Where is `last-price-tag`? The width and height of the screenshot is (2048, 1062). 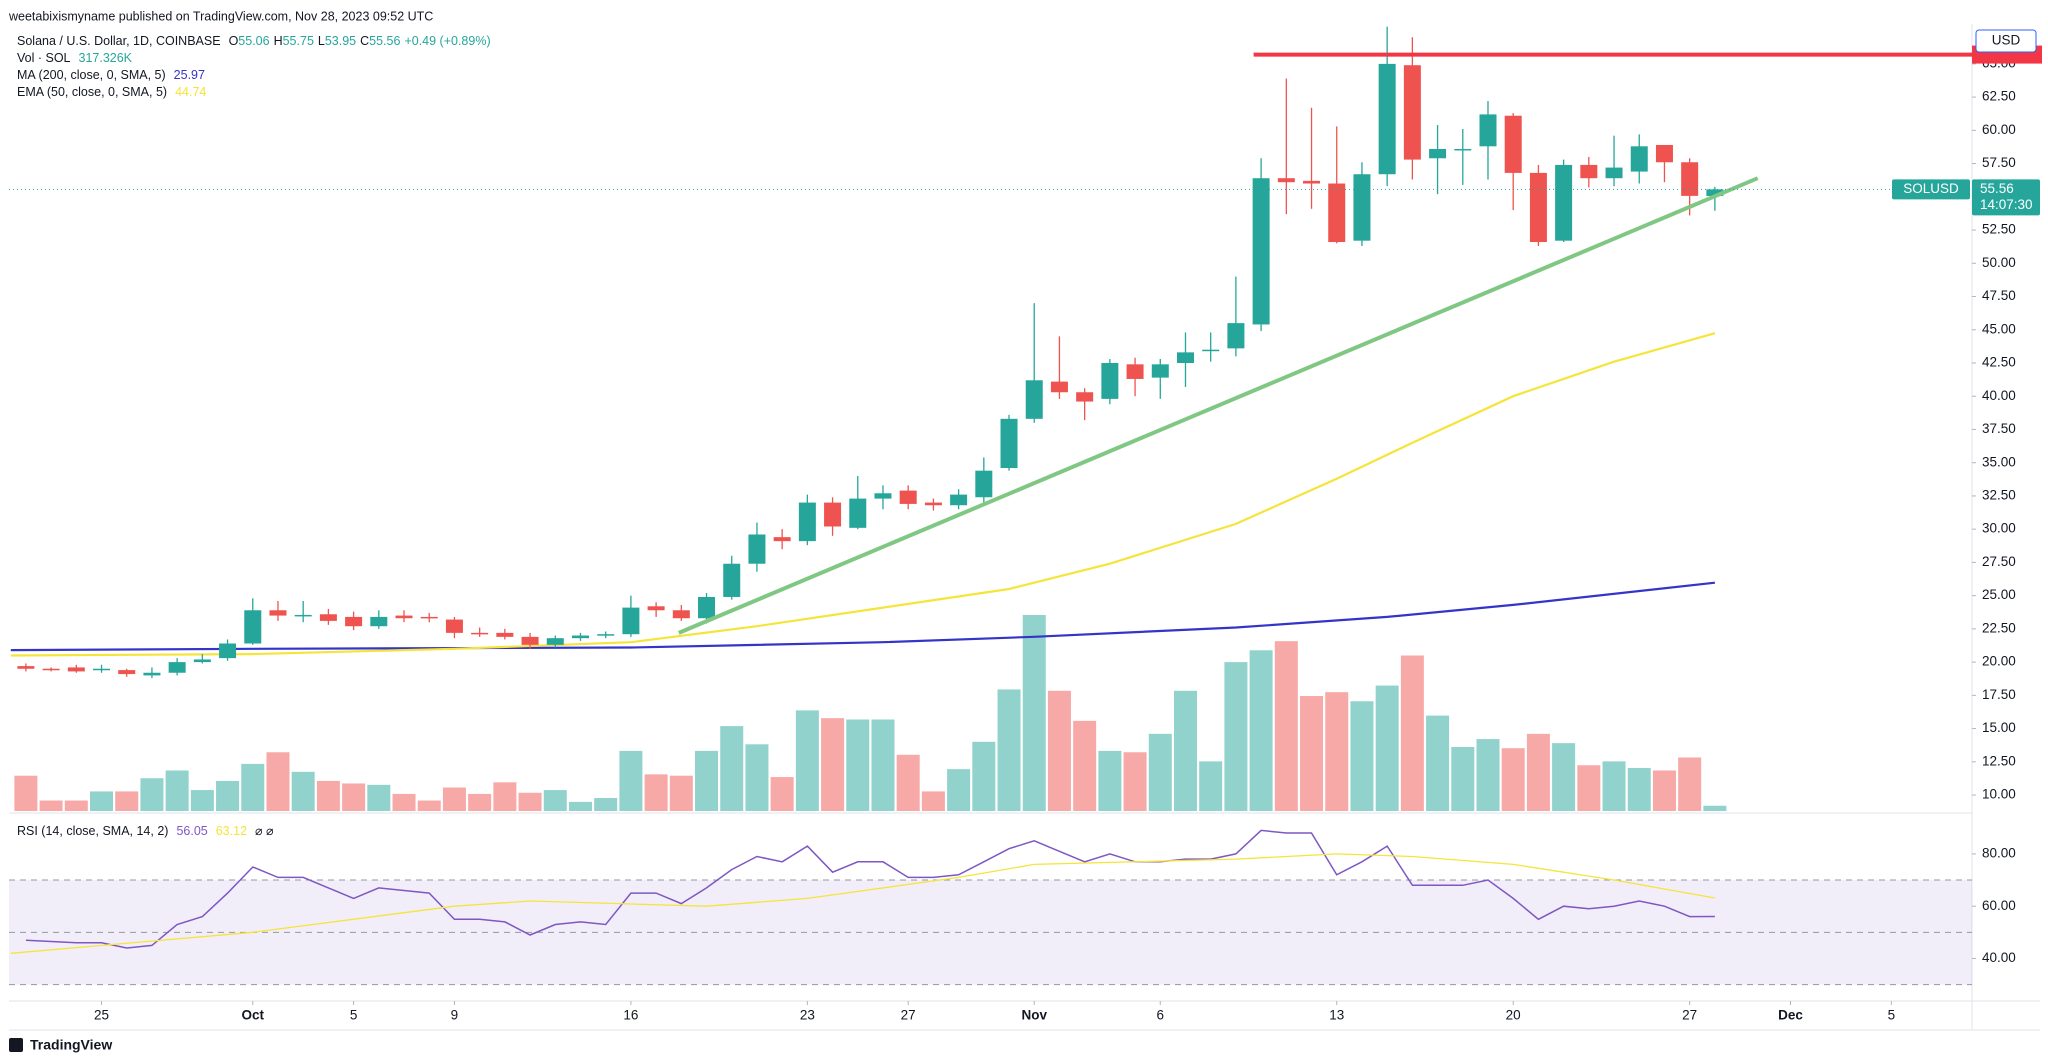 last-price-tag is located at coordinates (2006, 197).